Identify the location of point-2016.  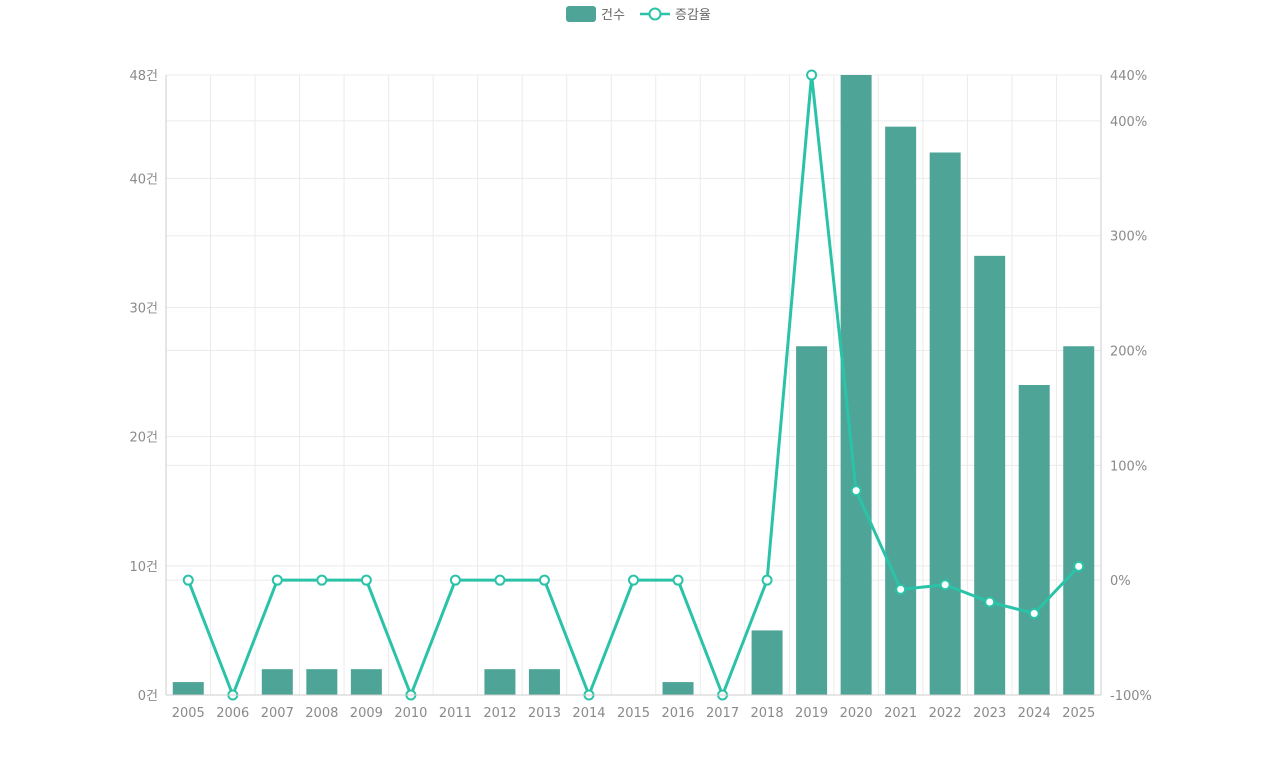
(678, 580).